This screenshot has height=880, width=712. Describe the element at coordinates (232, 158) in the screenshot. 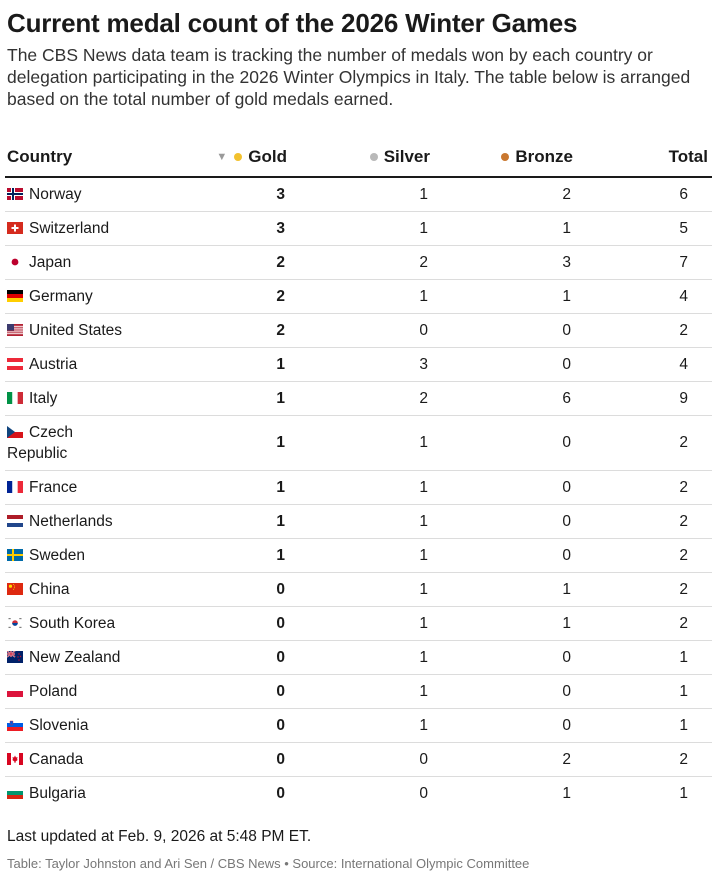

I see `column-header-gold: ▼ Gold` at that location.